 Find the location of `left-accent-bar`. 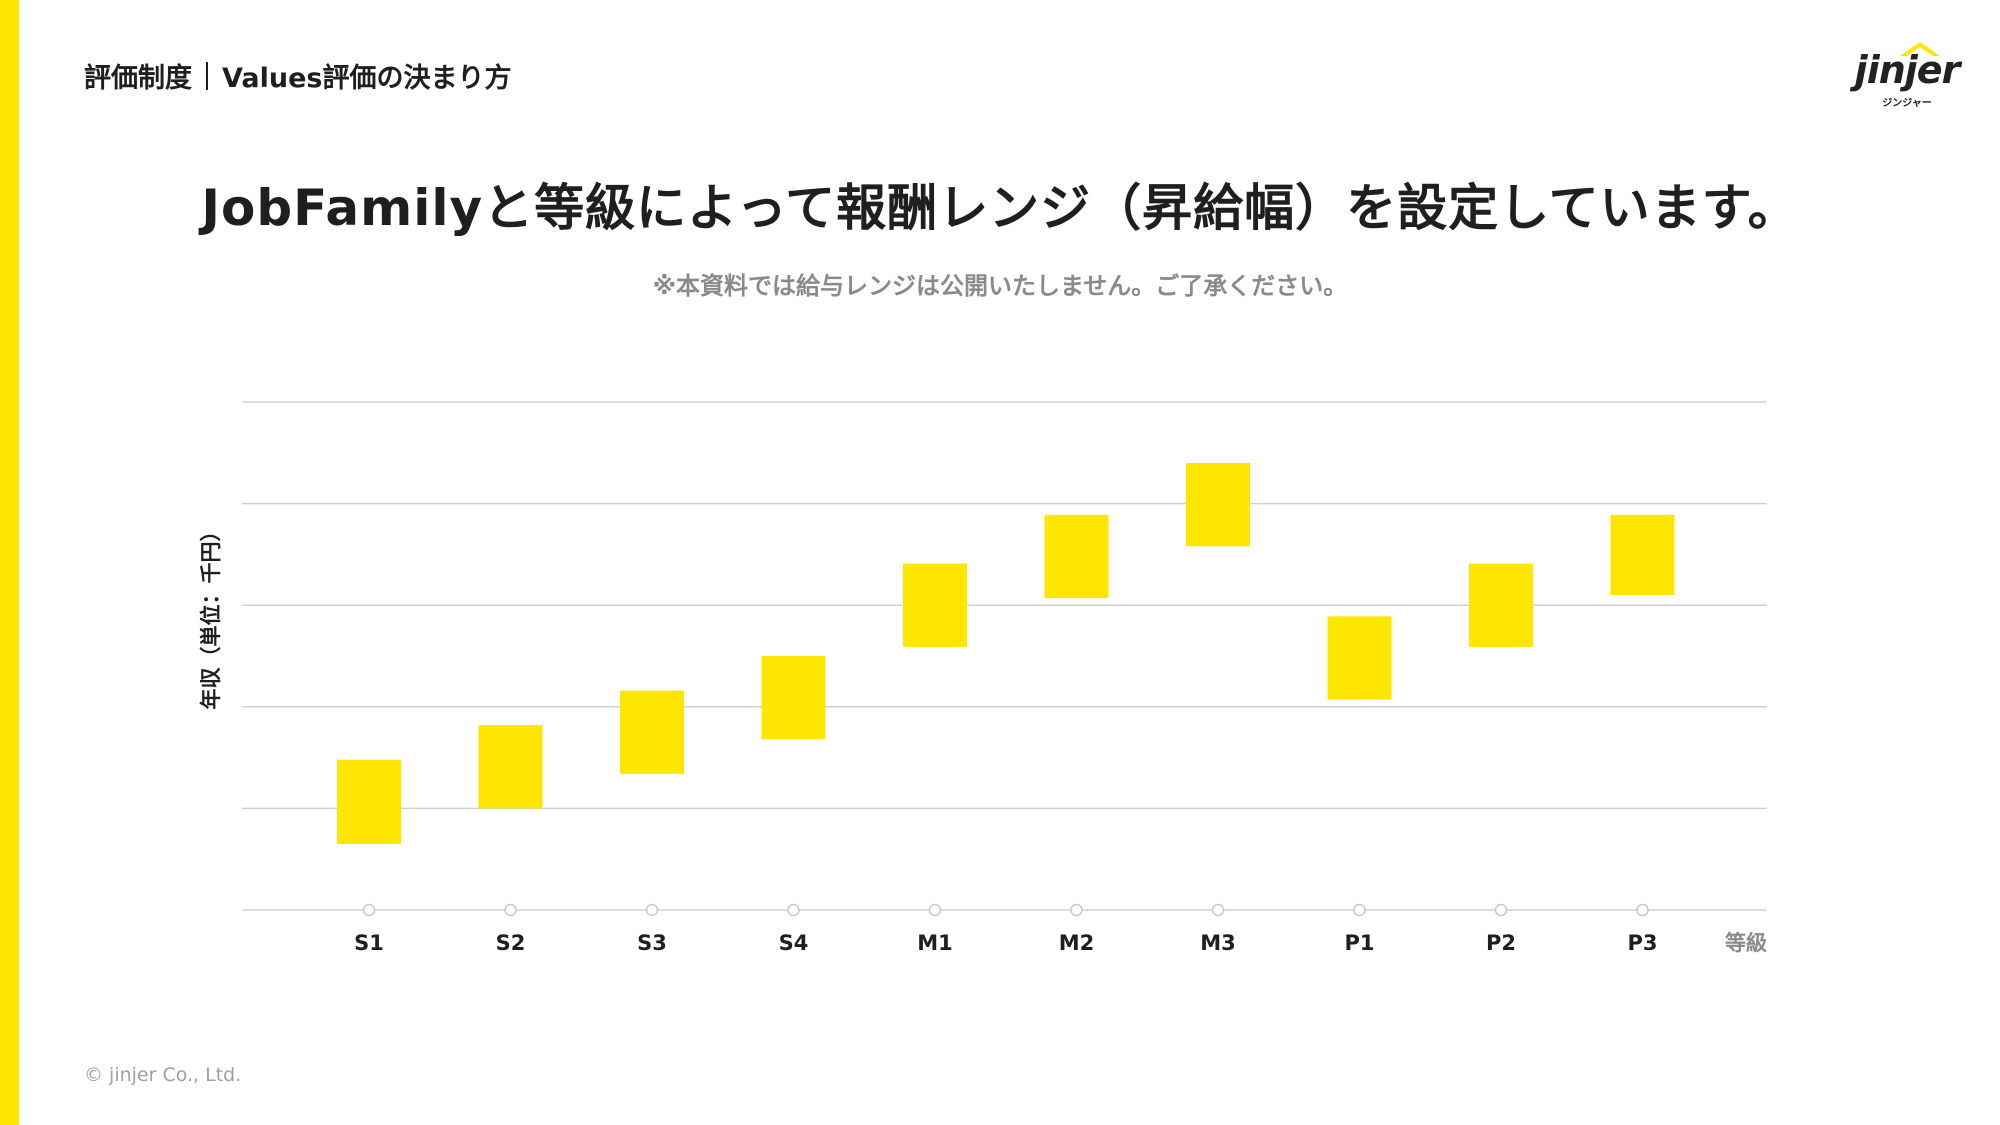

left-accent-bar is located at coordinates (9, 562).